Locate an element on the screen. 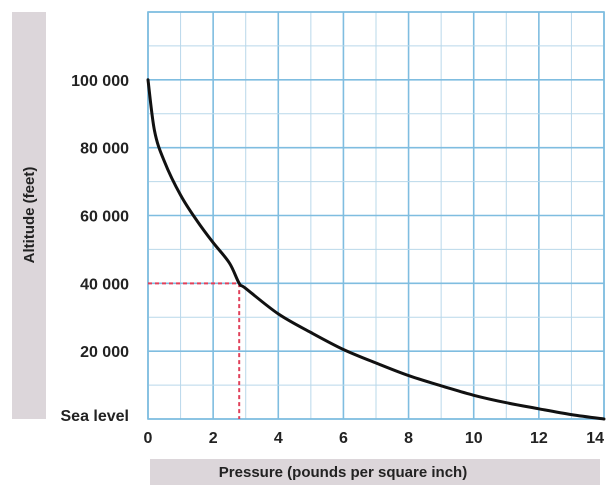 Image resolution: width=607 pixels, height=485 pixels. x-tick-label: 8 is located at coordinates (408, 438).